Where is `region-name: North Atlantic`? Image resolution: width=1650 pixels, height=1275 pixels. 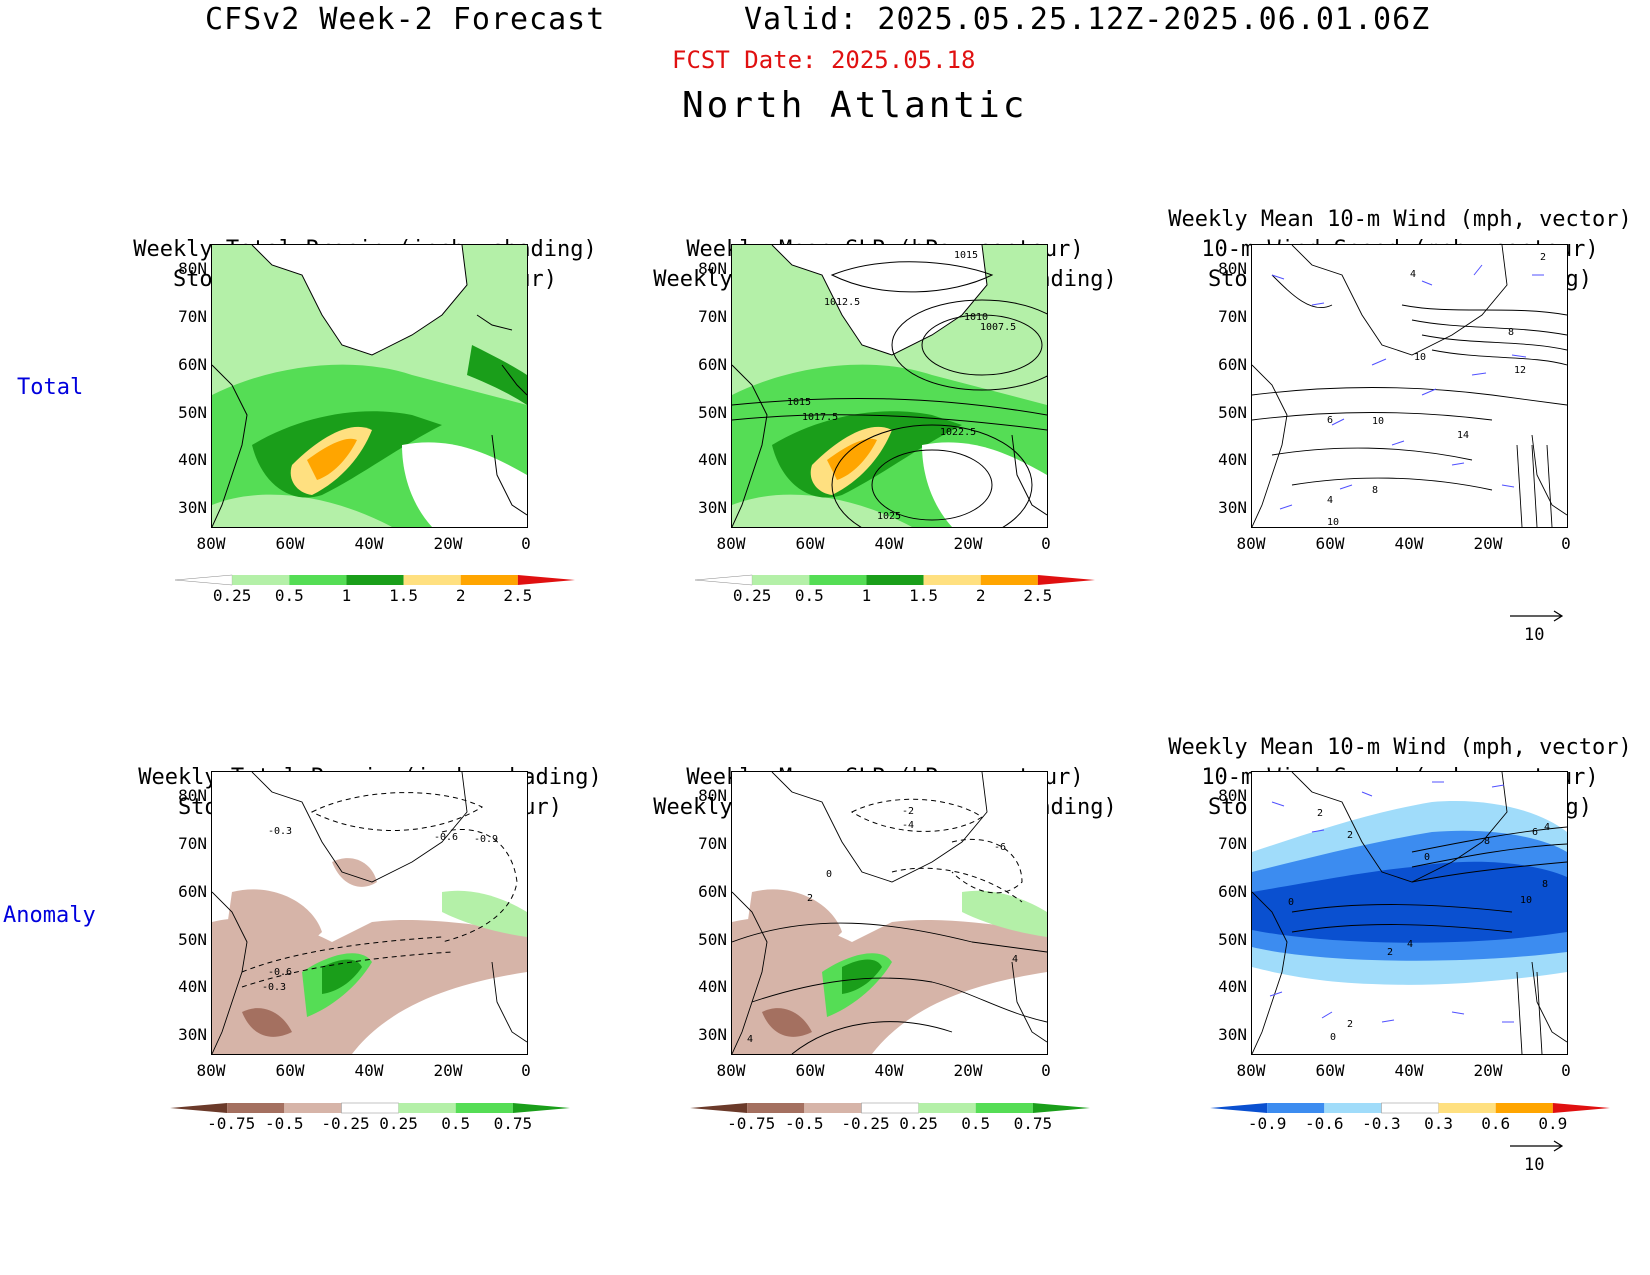
region-name: North Atlantic is located at coordinates (855, 105).